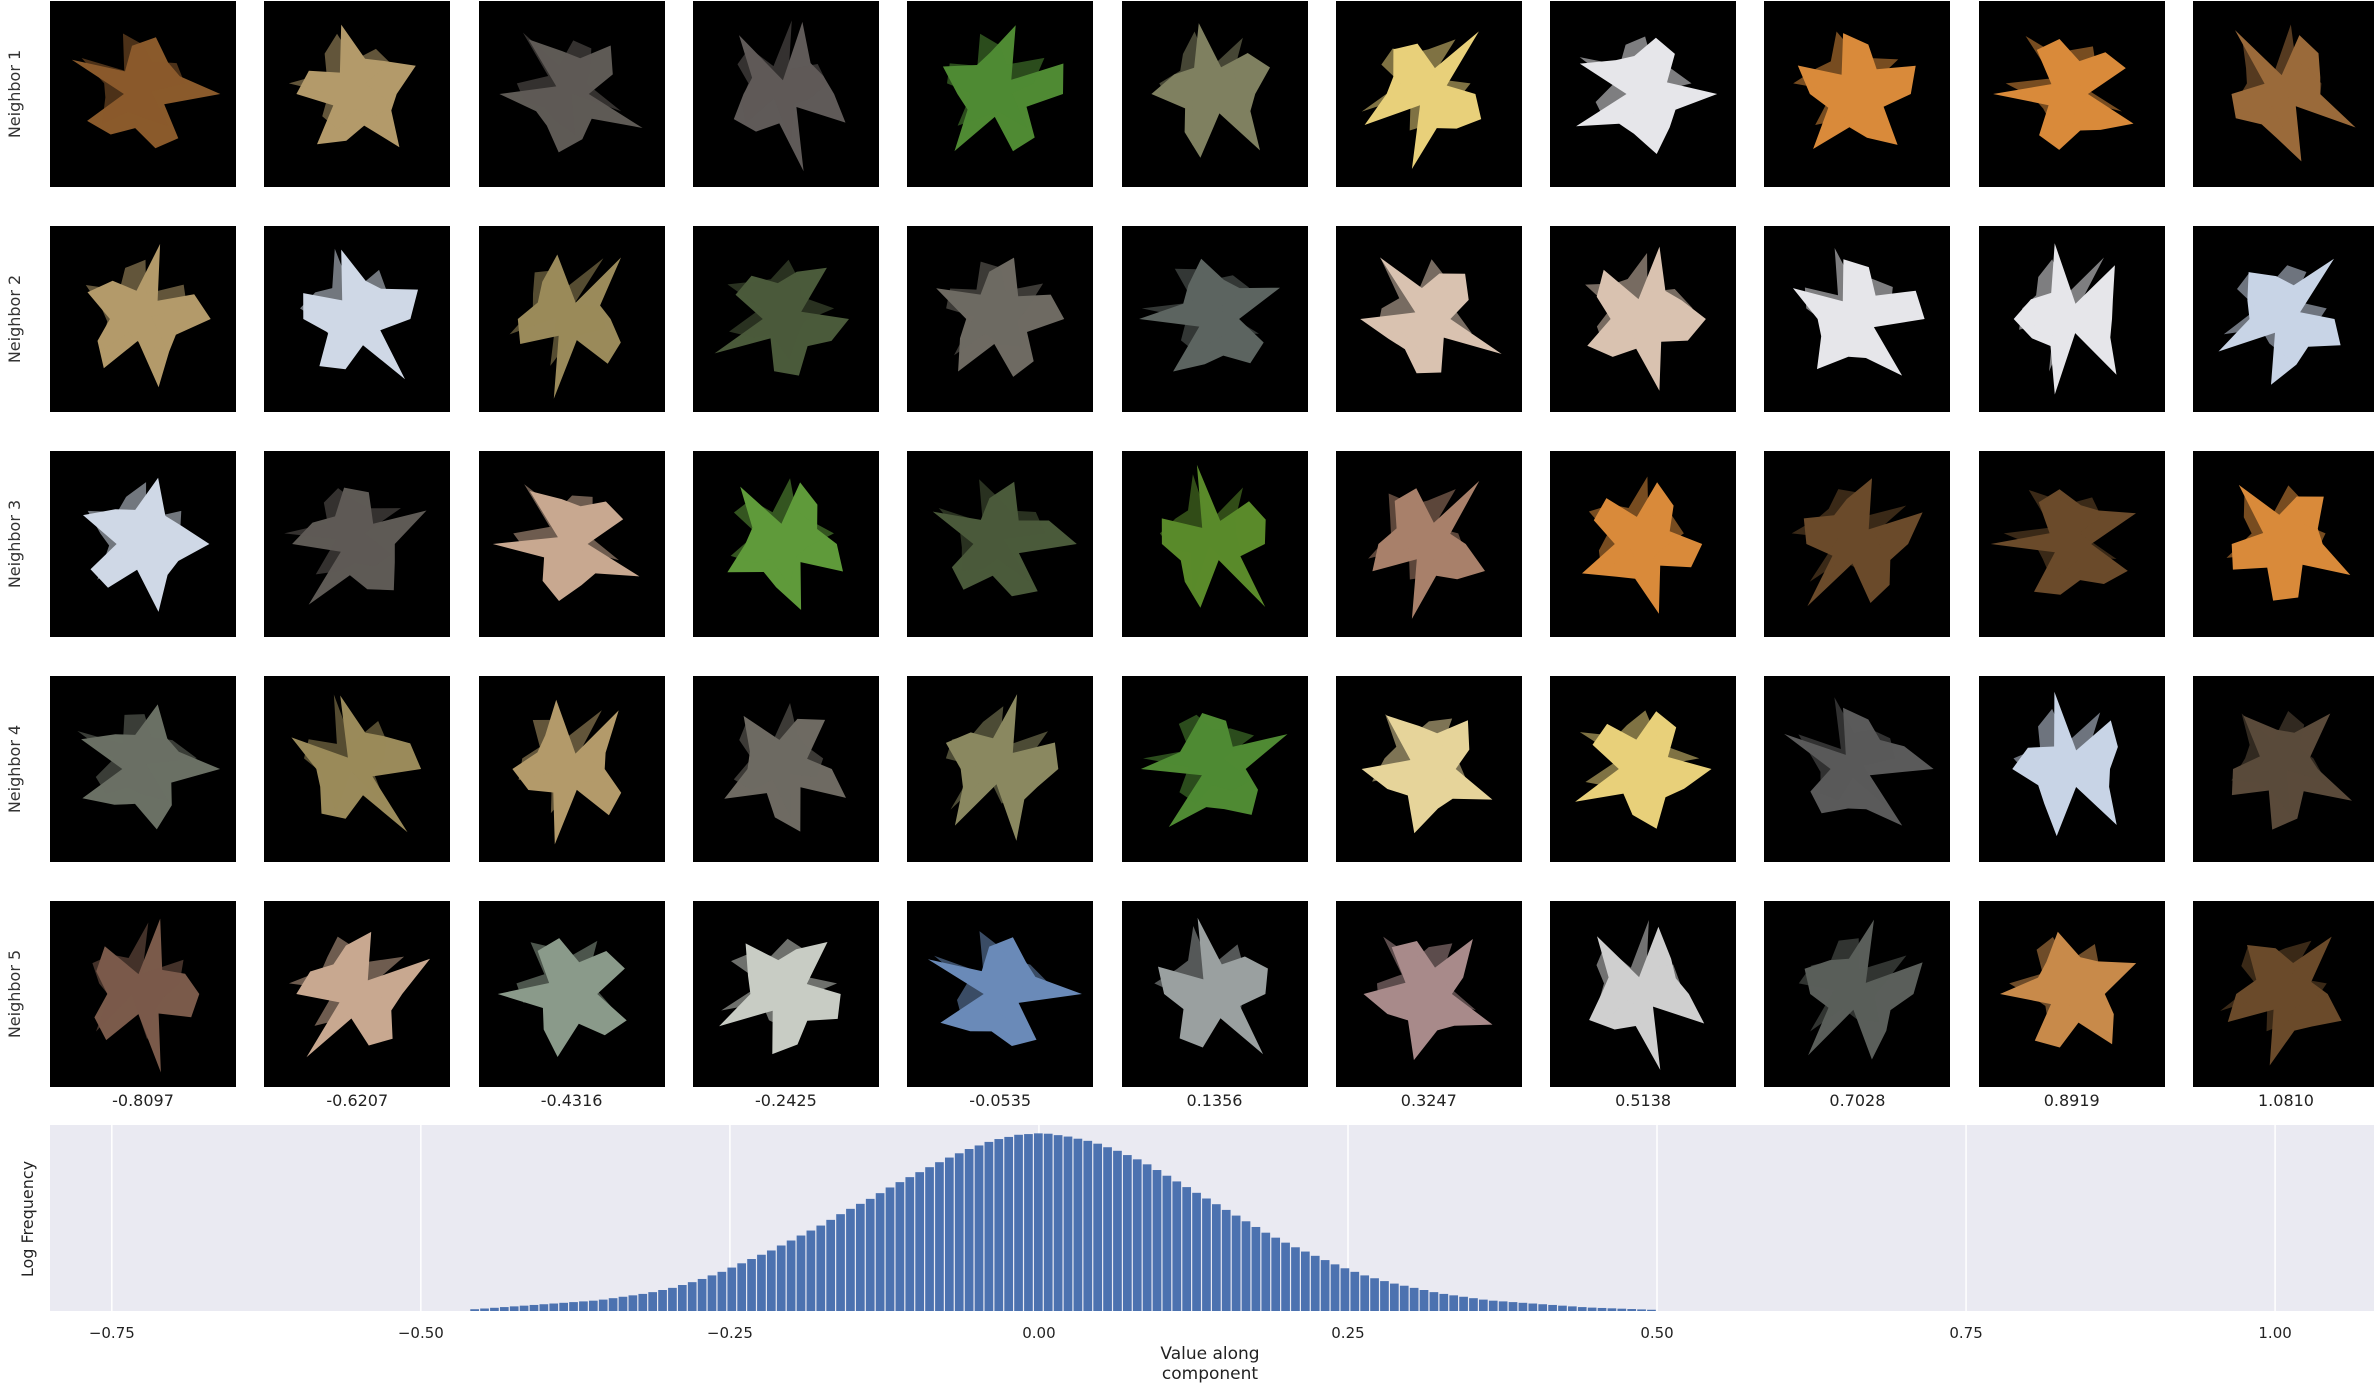  What do you see at coordinates (729, 1333) in the screenshot?
I see `x-tick-label: −0.25` at bounding box center [729, 1333].